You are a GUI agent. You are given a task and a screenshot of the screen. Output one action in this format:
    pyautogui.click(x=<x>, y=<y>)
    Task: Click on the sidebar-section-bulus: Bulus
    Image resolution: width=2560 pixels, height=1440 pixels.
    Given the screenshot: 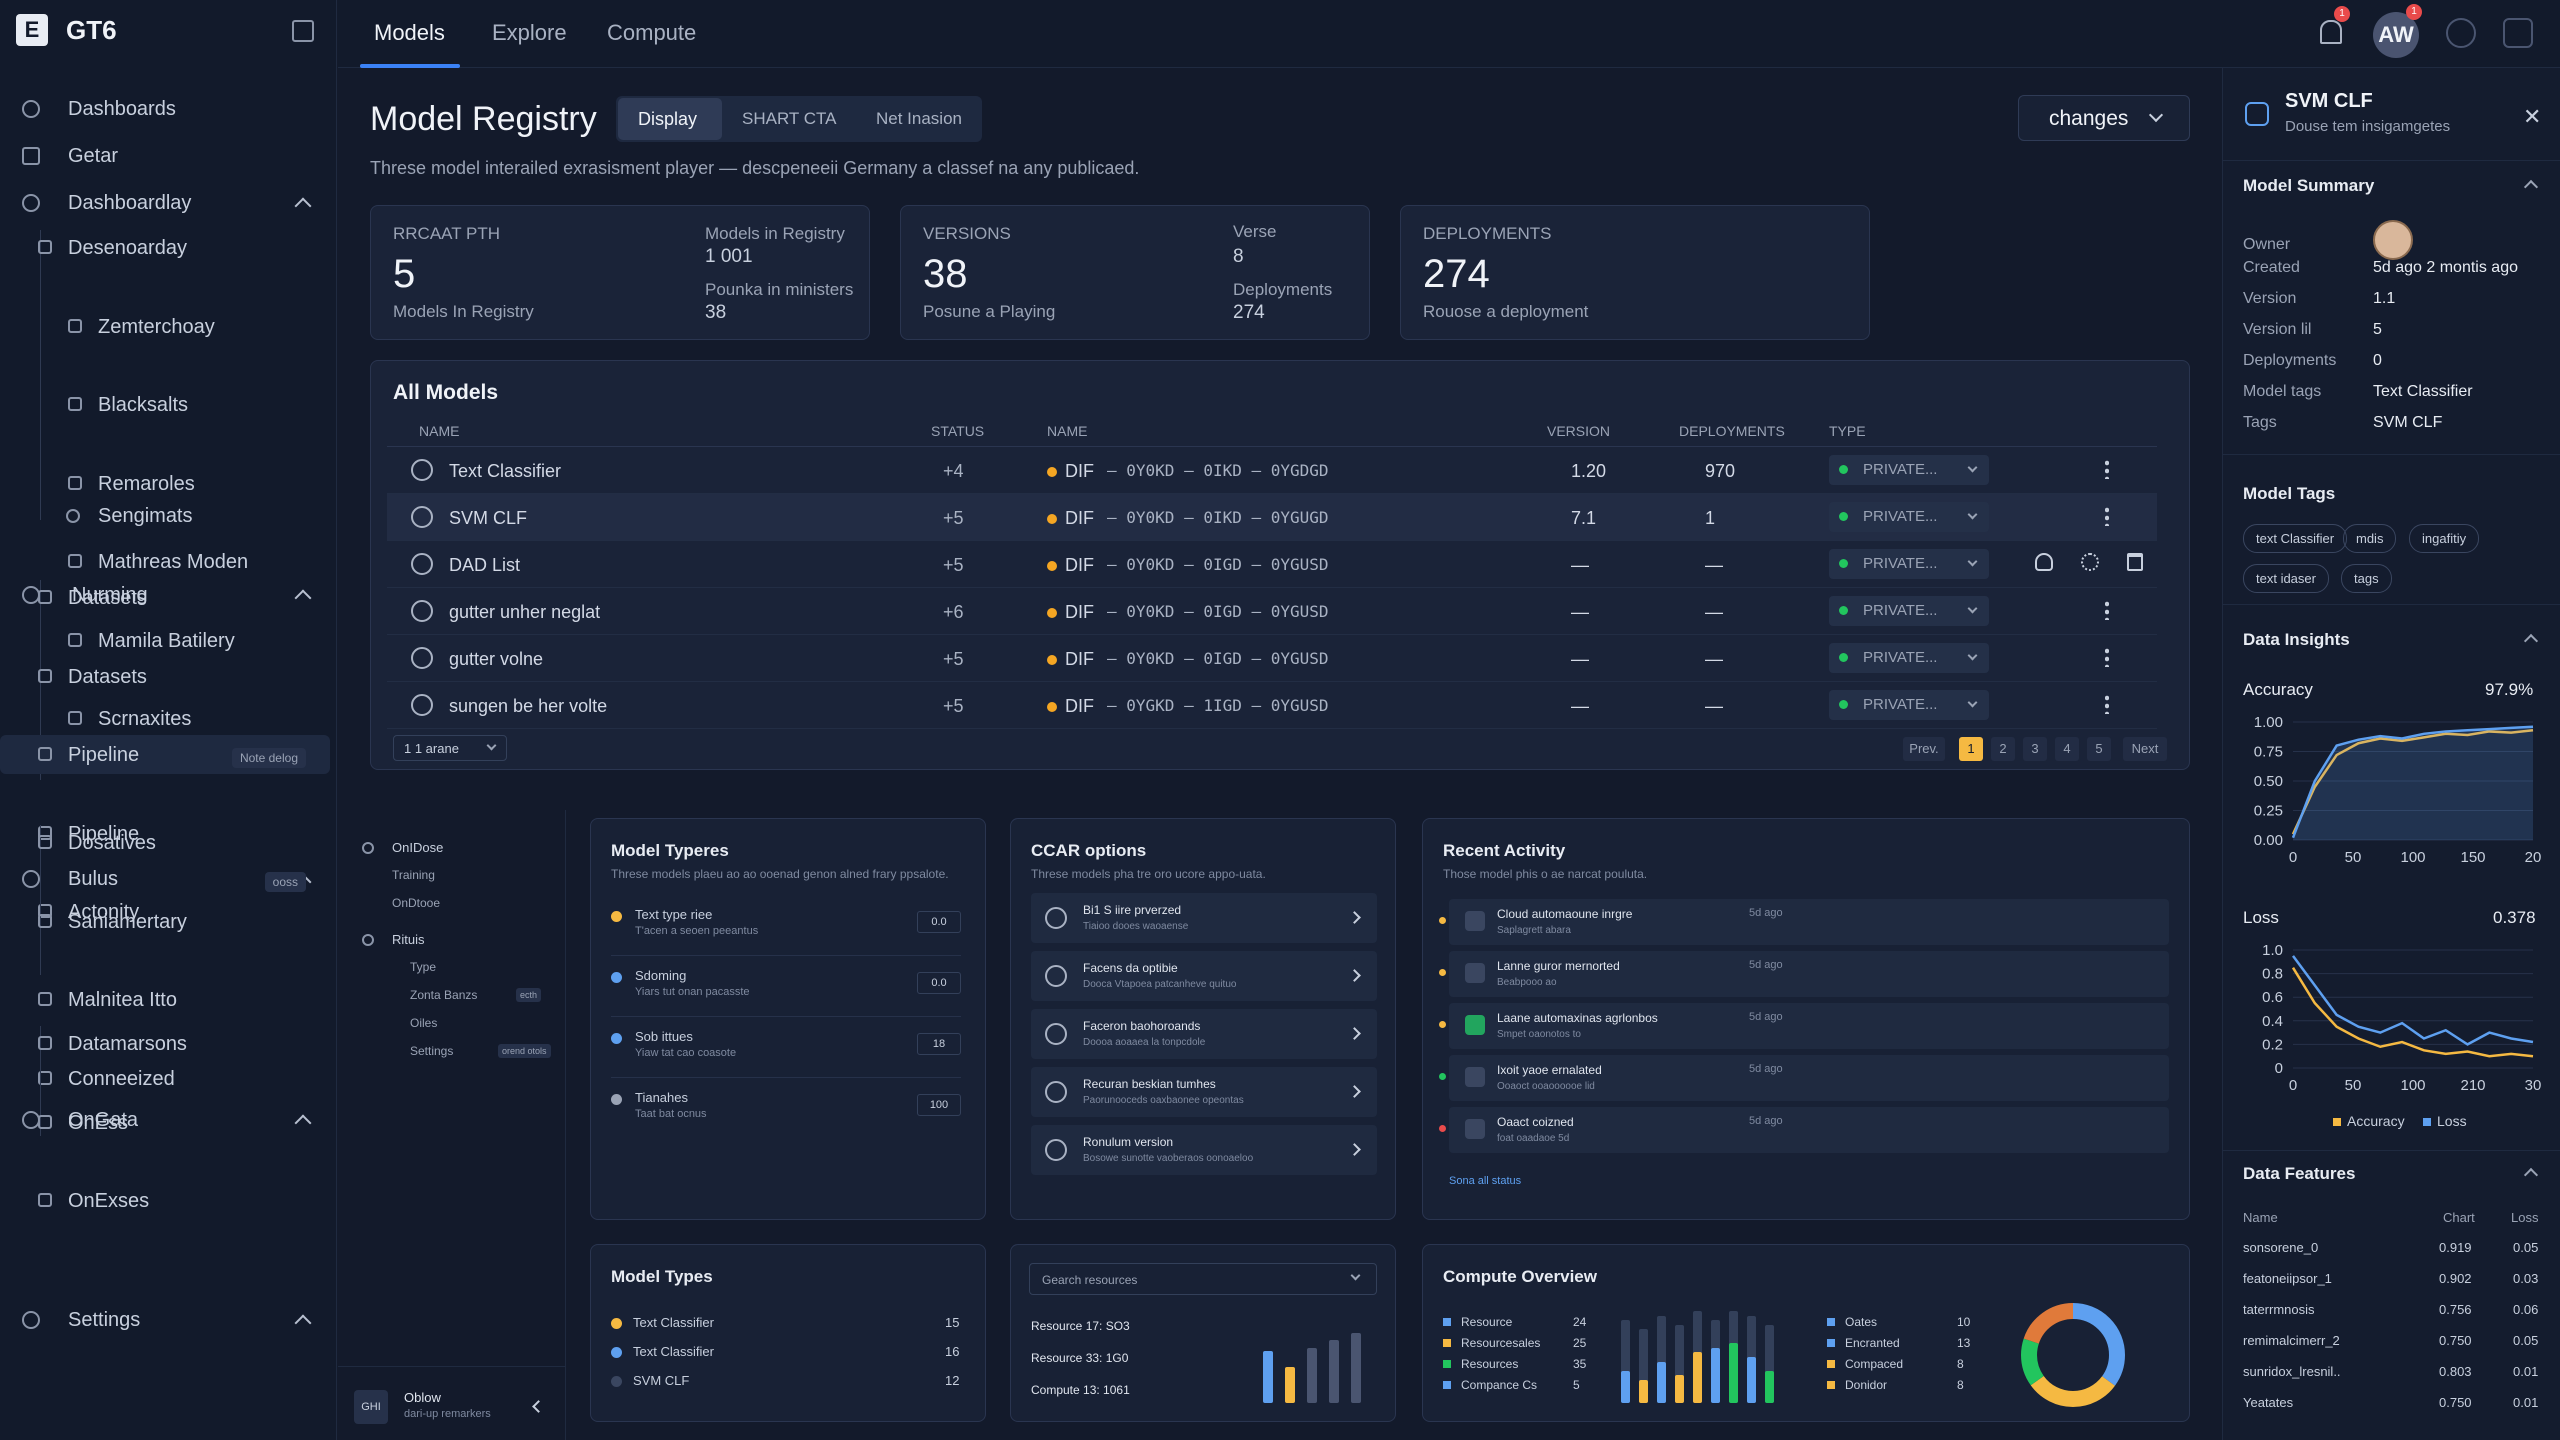 What is the action you would take?
    pyautogui.click(x=168, y=879)
    